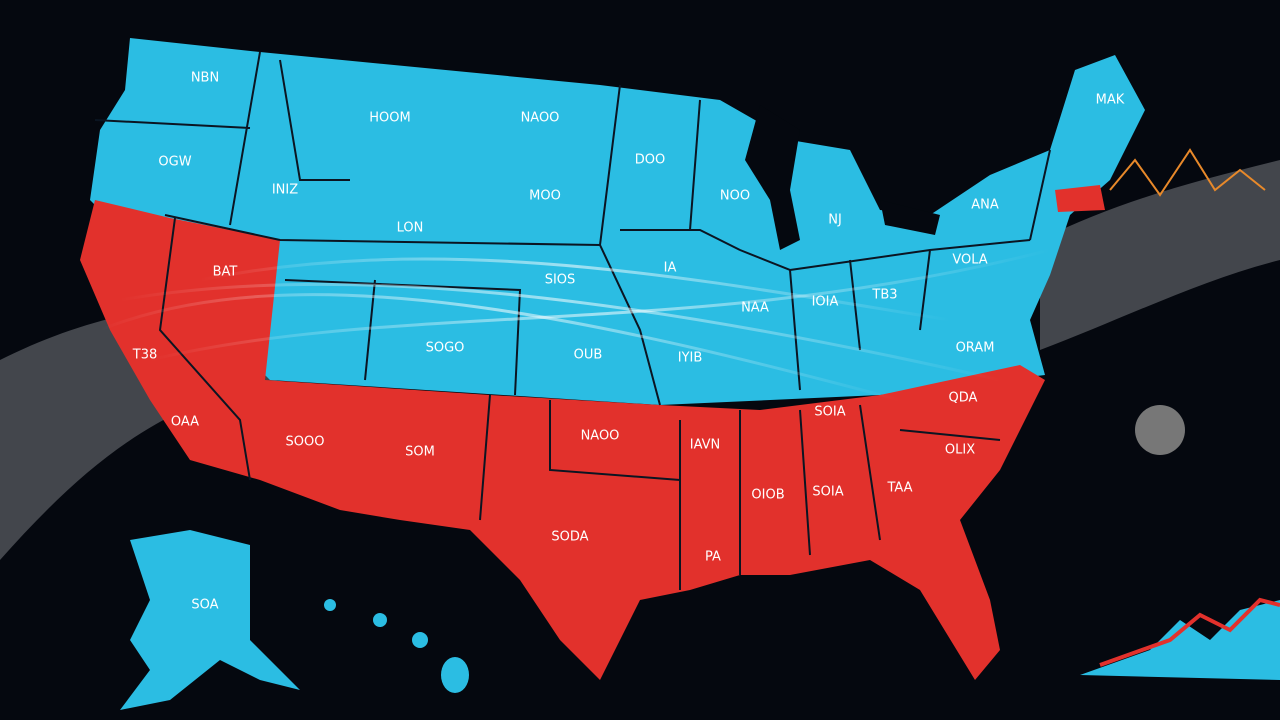 The image size is (1280, 720). What do you see at coordinates (305, 442) in the screenshot?
I see `state-label: SOOO` at bounding box center [305, 442].